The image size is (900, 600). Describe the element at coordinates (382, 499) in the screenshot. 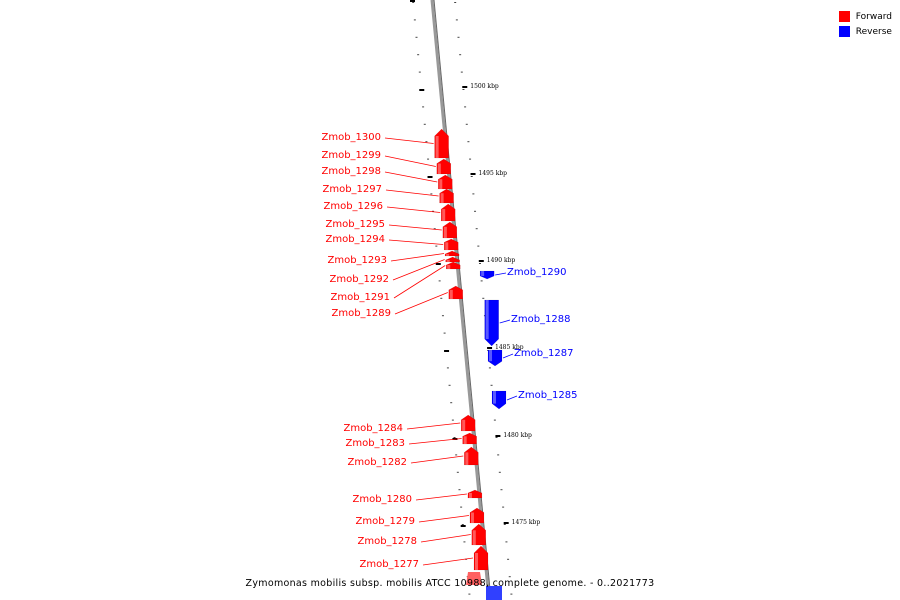

I see `gene-label-zmob_1280: Zmob_1280` at that location.